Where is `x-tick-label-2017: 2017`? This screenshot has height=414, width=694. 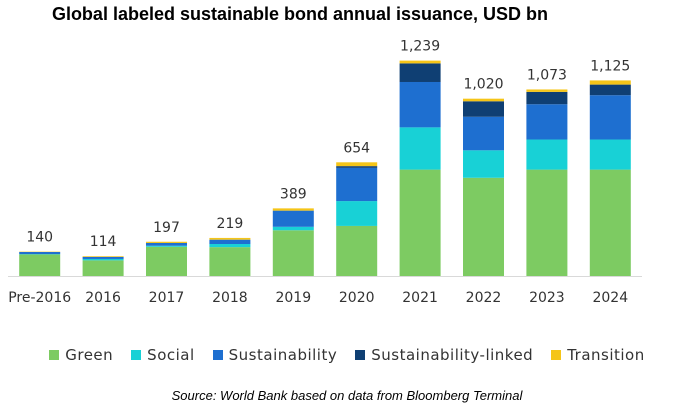 x-tick-label-2017: 2017 is located at coordinates (167, 298).